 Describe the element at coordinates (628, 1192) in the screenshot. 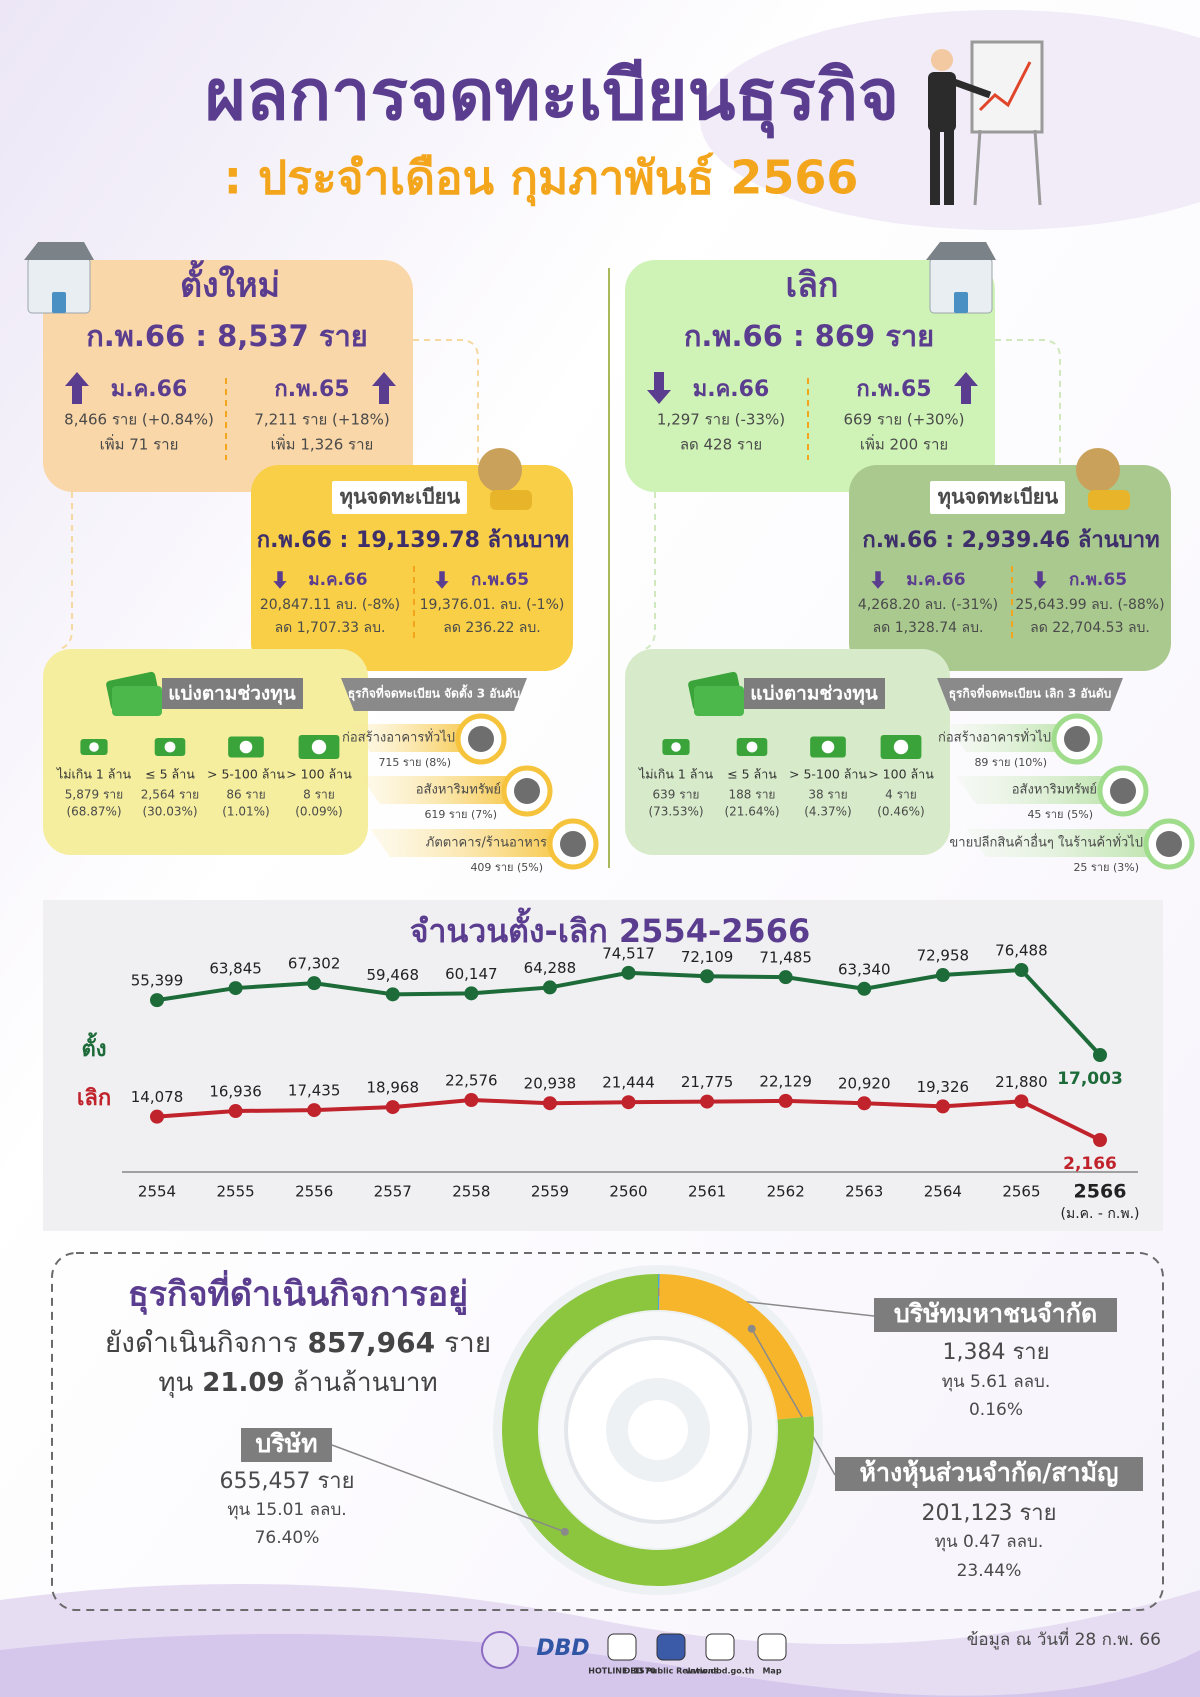

I see `x-tick-label: 2560` at that location.